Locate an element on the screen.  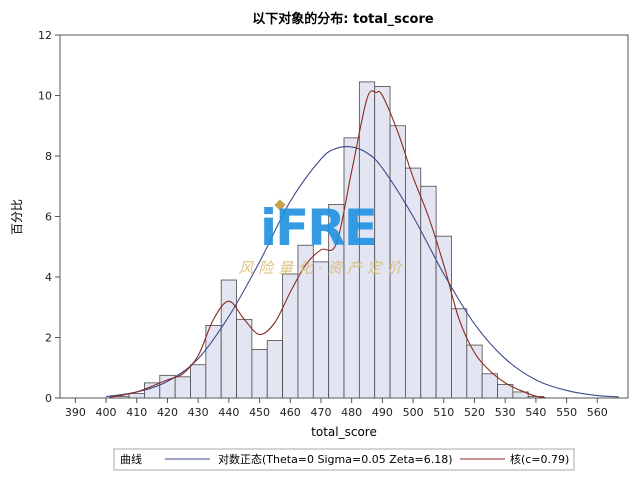
x-tick-label: 530 is located at coordinates (505, 412).